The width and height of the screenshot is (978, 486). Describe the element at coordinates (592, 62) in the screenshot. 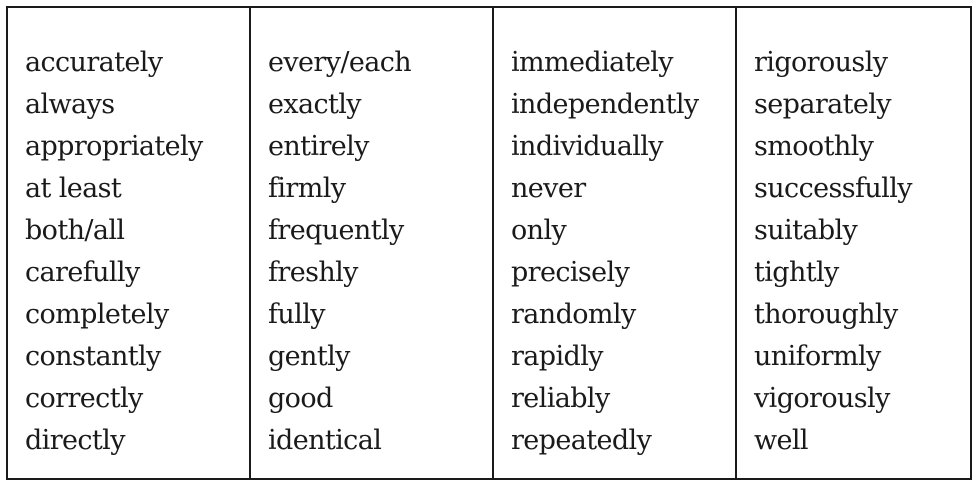

I see `word-cell: immediately` at that location.